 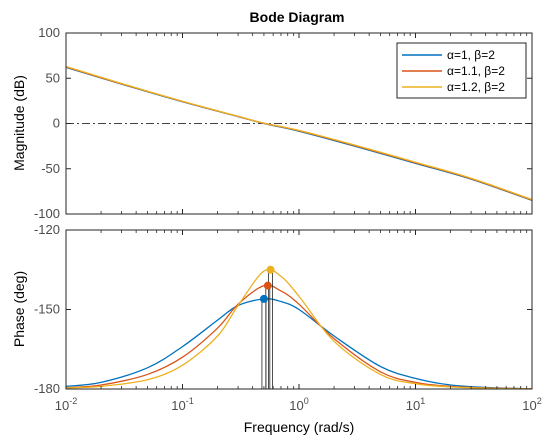 I want to click on legend: α=1, β=2 α=1.1, β=2 α=1.2, β=2, so click(x=461, y=70).